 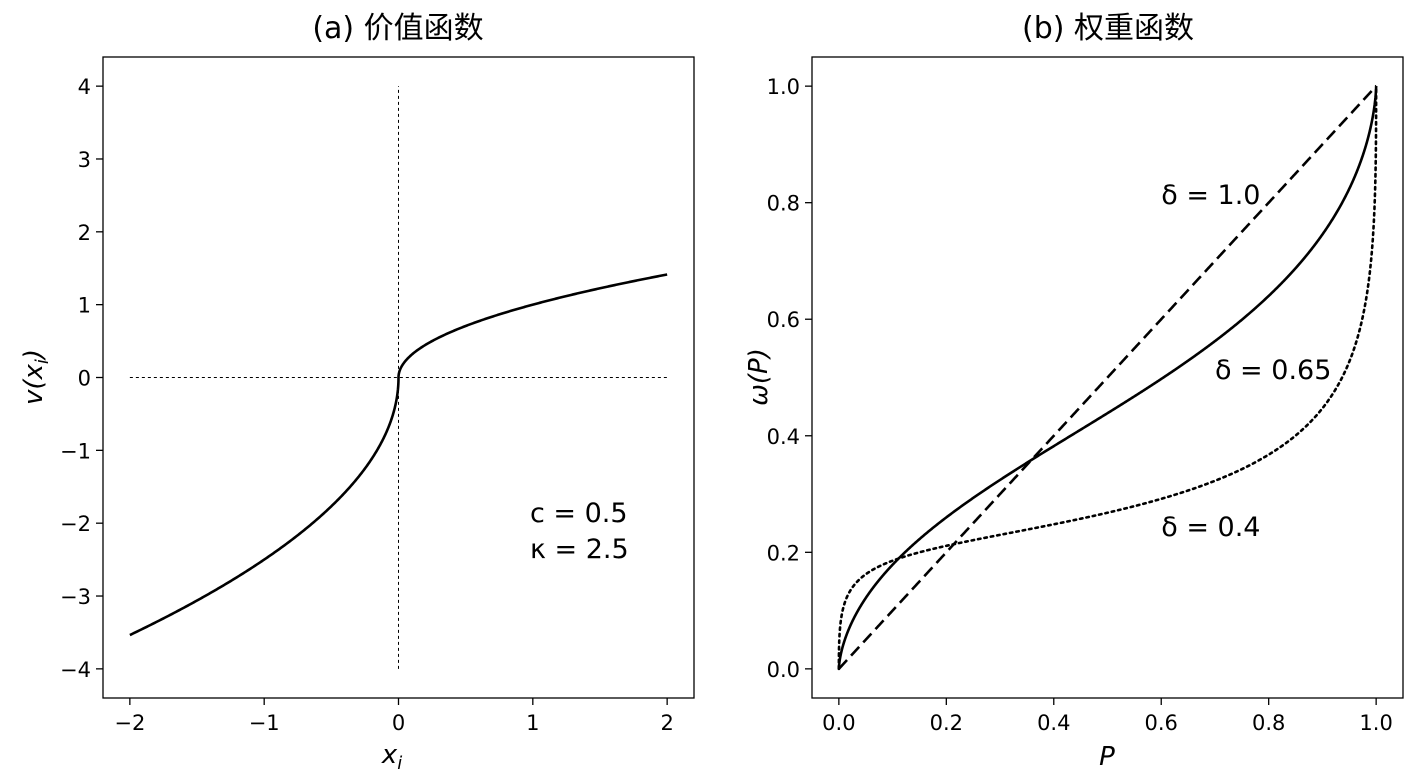 I want to click on y-tick-label: −1, so click(x=75, y=451).